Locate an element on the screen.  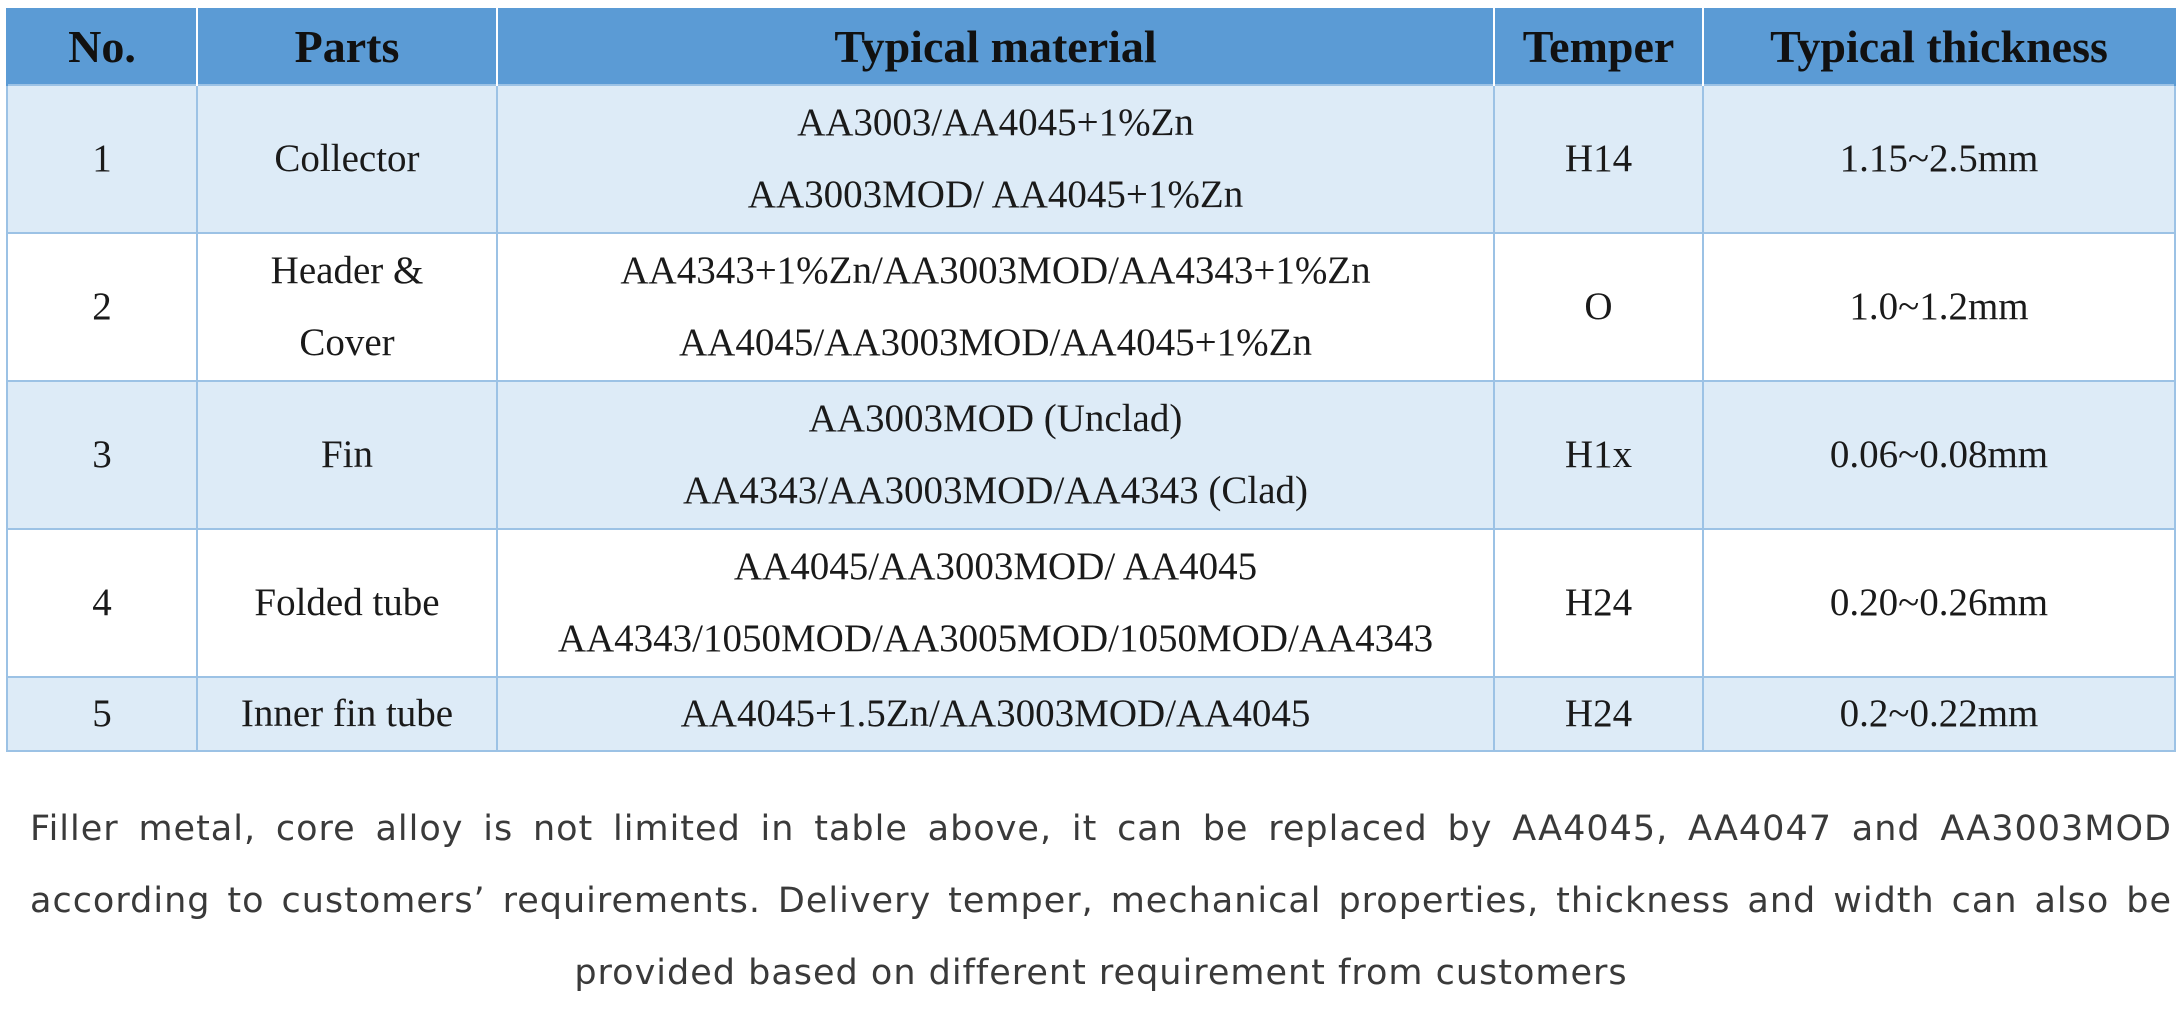
cell-temper: O is located at coordinates (1598, 307).